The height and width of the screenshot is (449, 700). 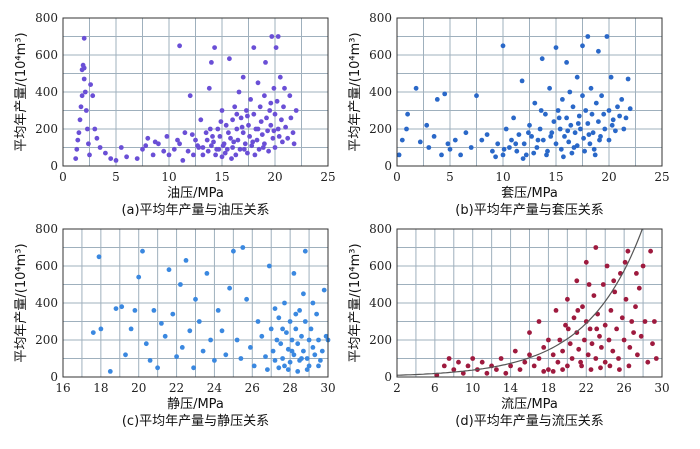 What do you see at coordinates (529, 303) in the screenshot?
I see `plot-frame` at bounding box center [529, 303].